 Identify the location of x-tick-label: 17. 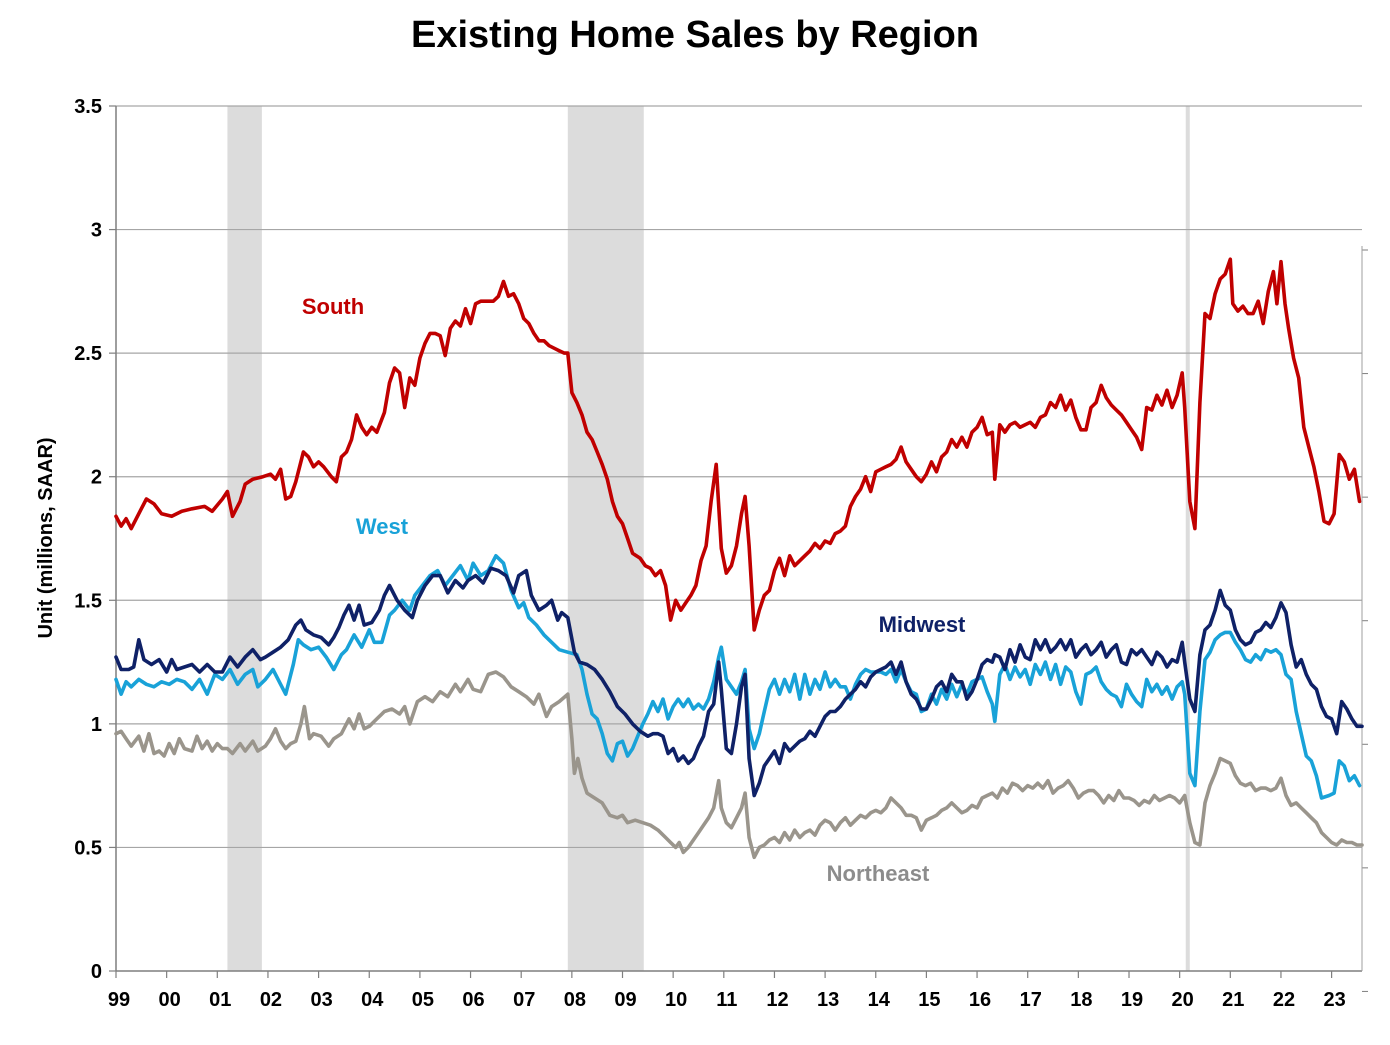
(1031, 1000).